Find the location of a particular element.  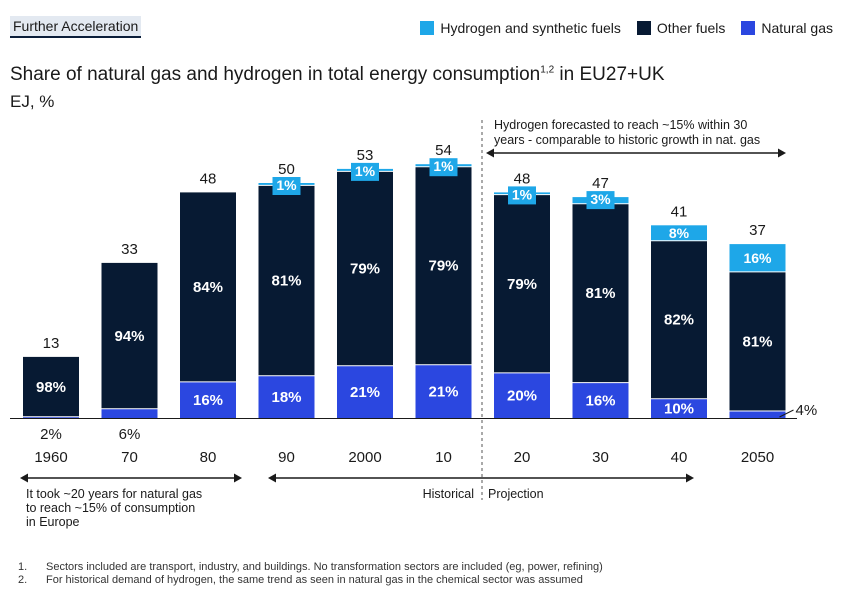

x-tick-label-1960: 1960 is located at coordinates (50, 457).